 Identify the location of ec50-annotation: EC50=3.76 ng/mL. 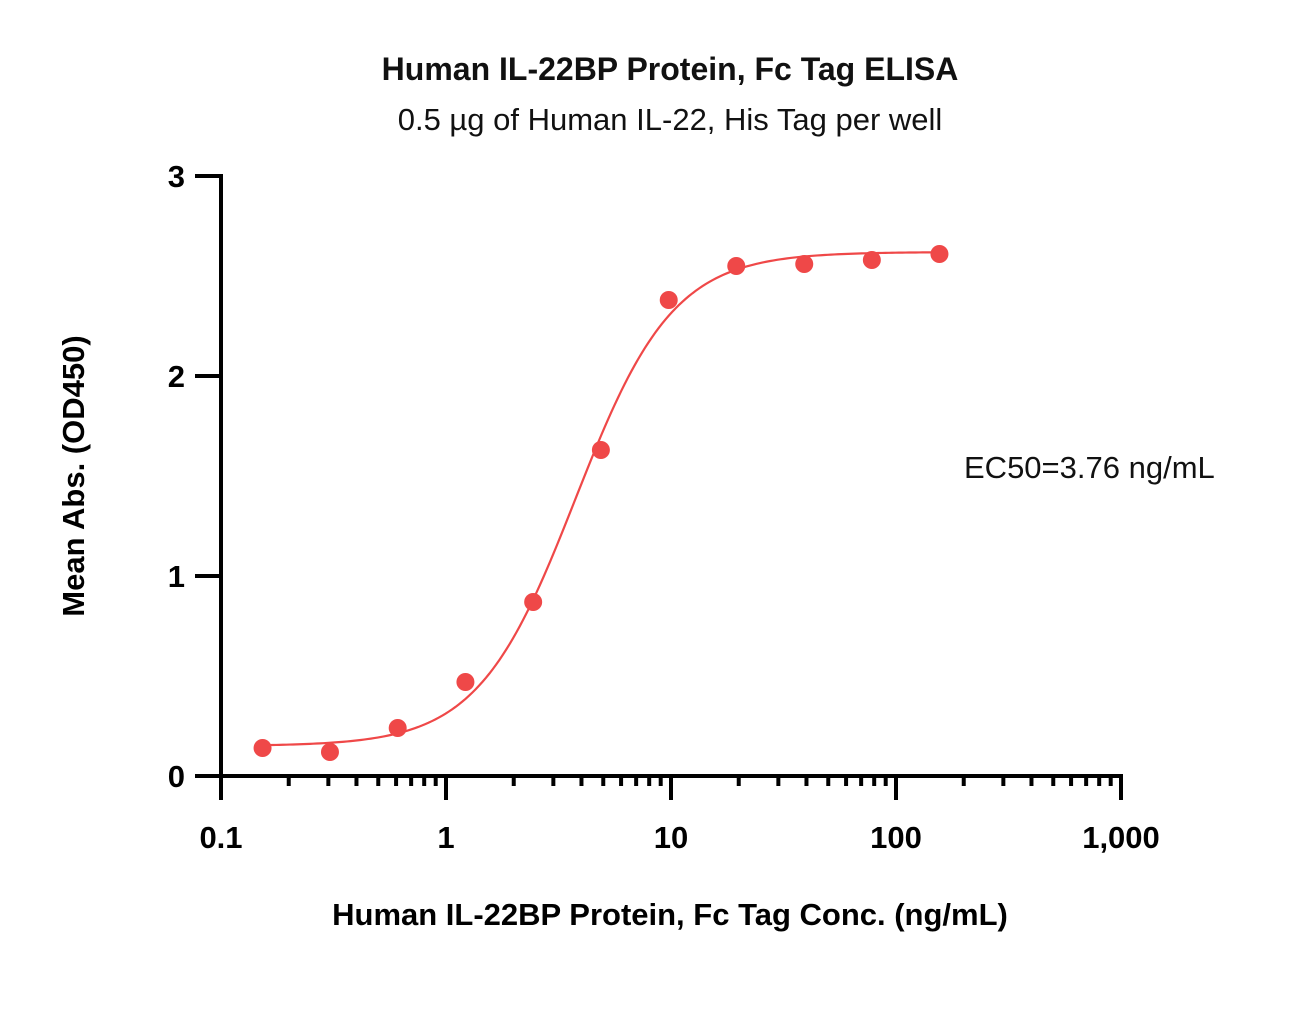
(1089, 467).